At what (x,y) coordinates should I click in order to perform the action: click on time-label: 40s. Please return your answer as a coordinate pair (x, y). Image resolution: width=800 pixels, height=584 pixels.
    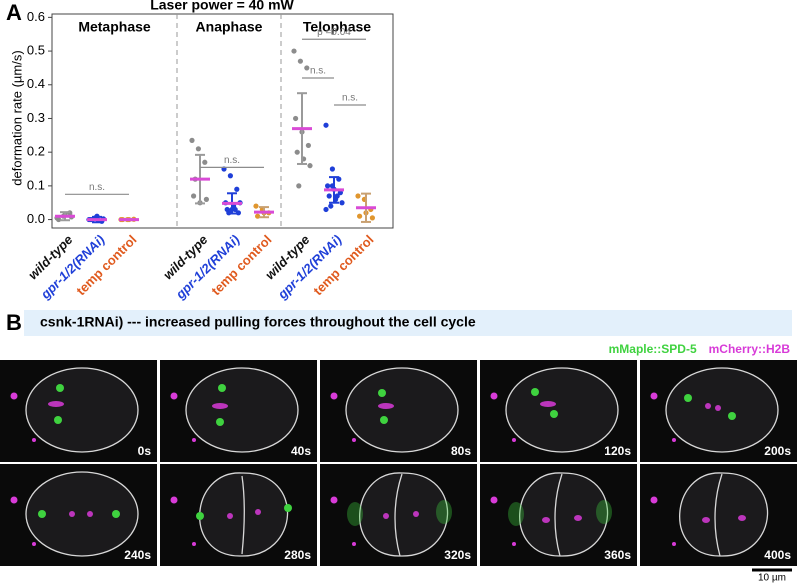
    Looking at the image, I should click on (301, 451).